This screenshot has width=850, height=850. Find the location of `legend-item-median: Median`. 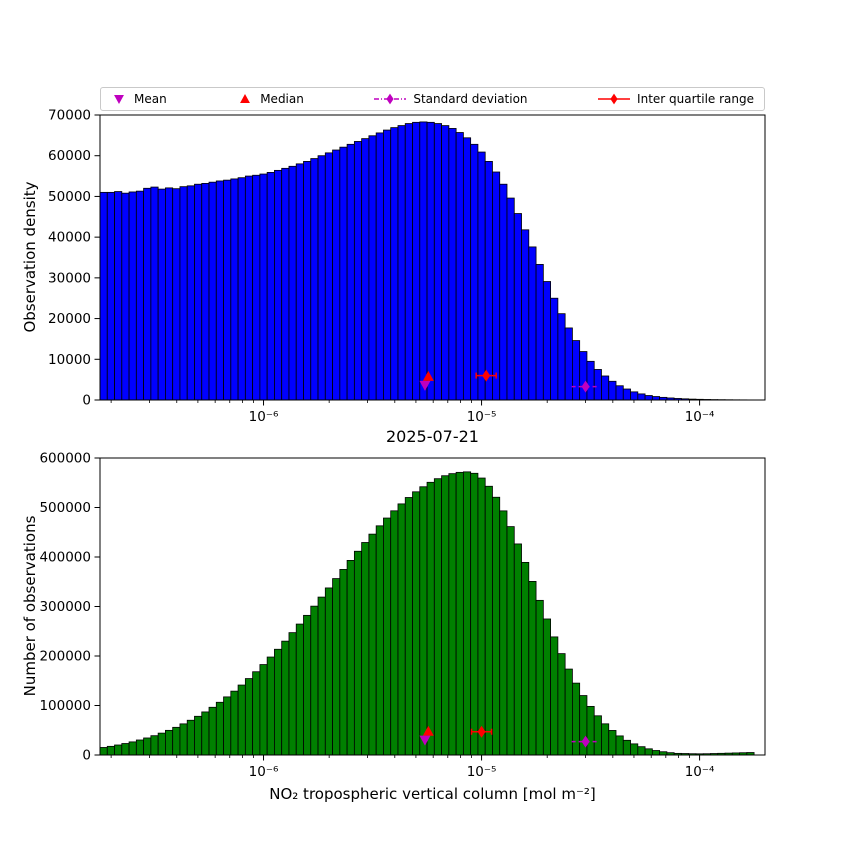

legend-item-median: Median is located at coordinates (270, 99).